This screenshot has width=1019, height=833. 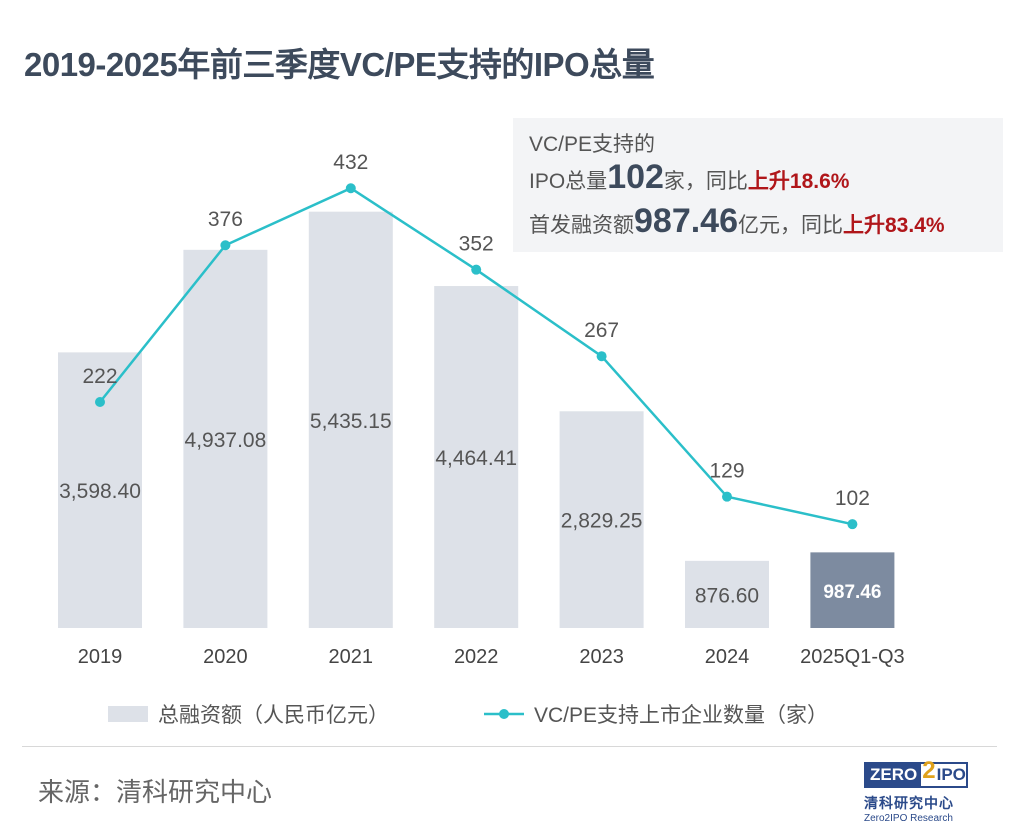 I want to click on legend-line-marker, so click(x=504, y=714).